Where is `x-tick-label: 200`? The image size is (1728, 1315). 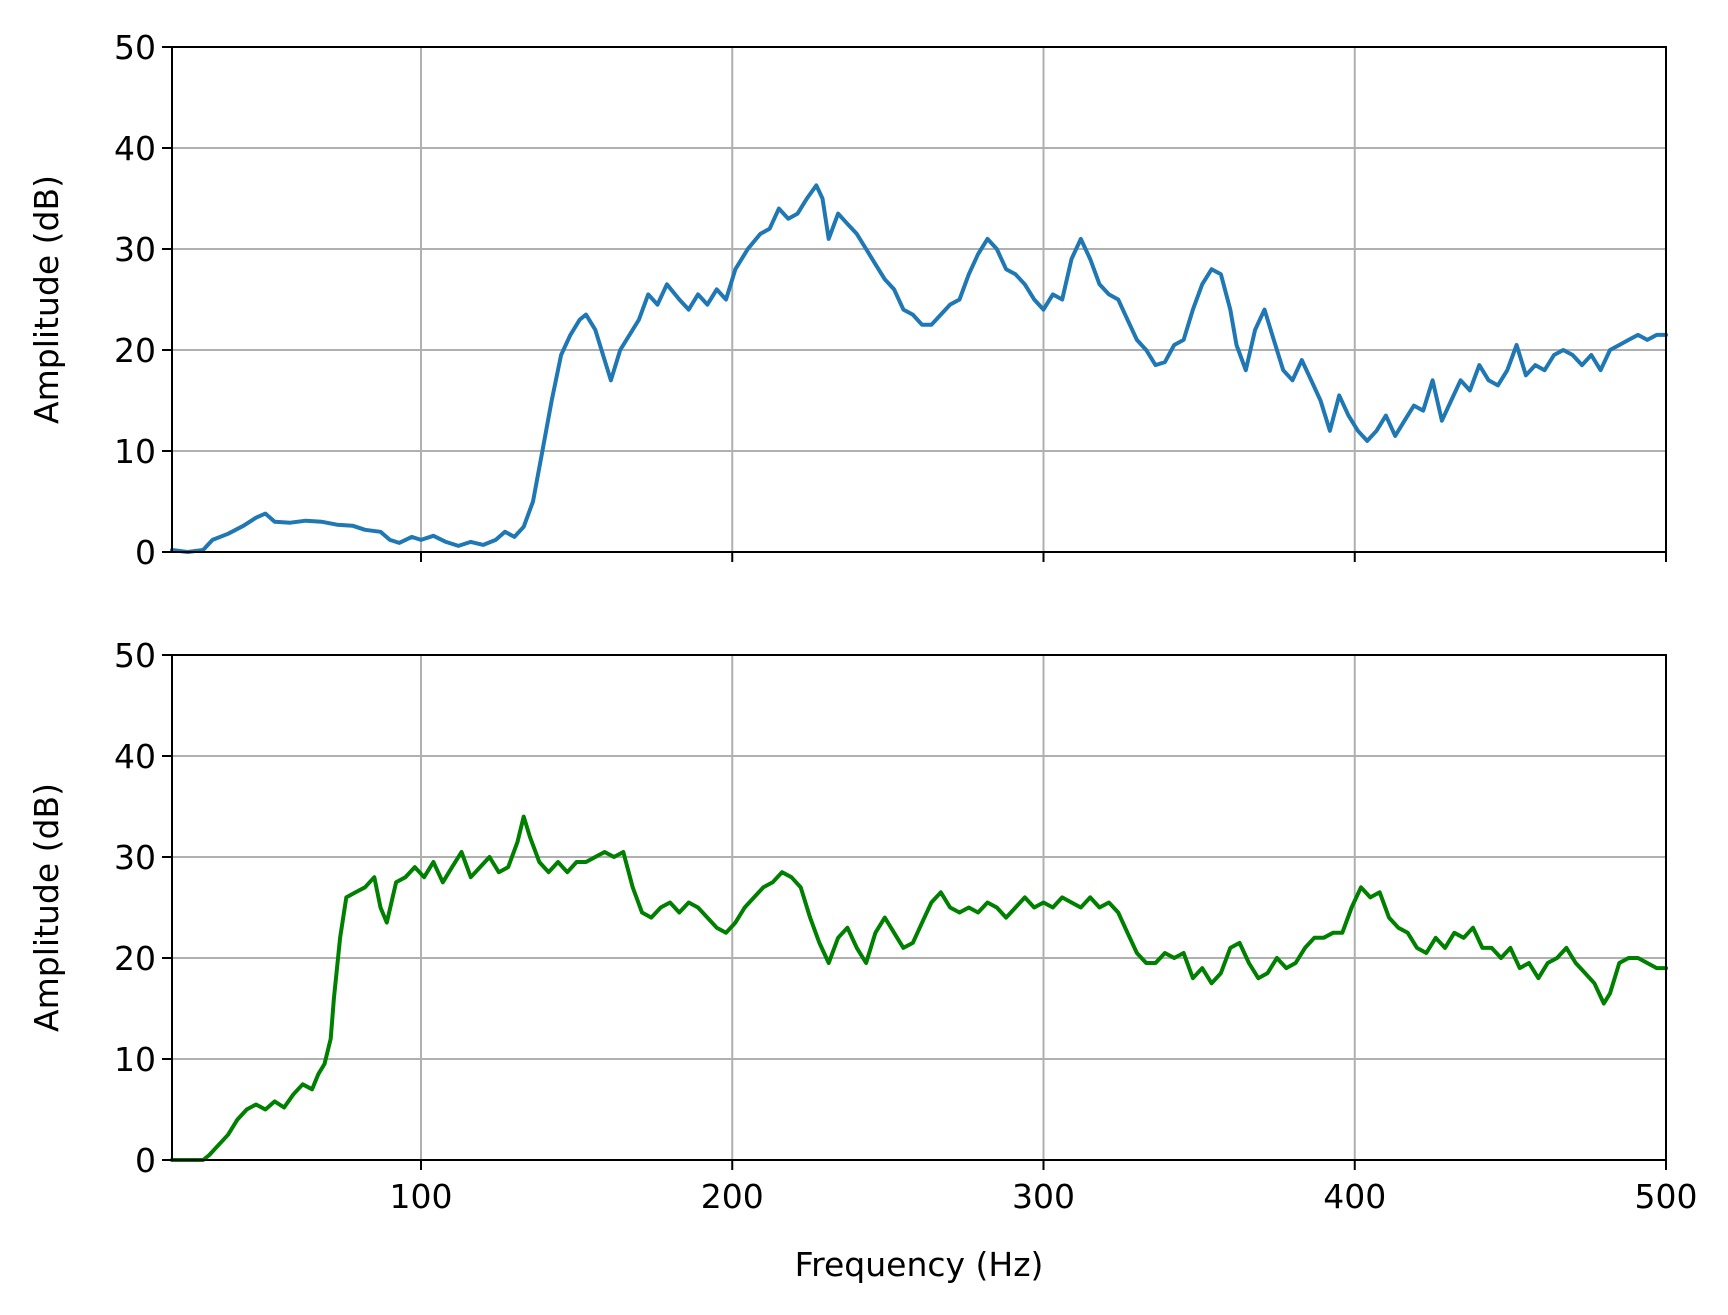 x-tick-label: 200 is located at coordinates (732, 1196).